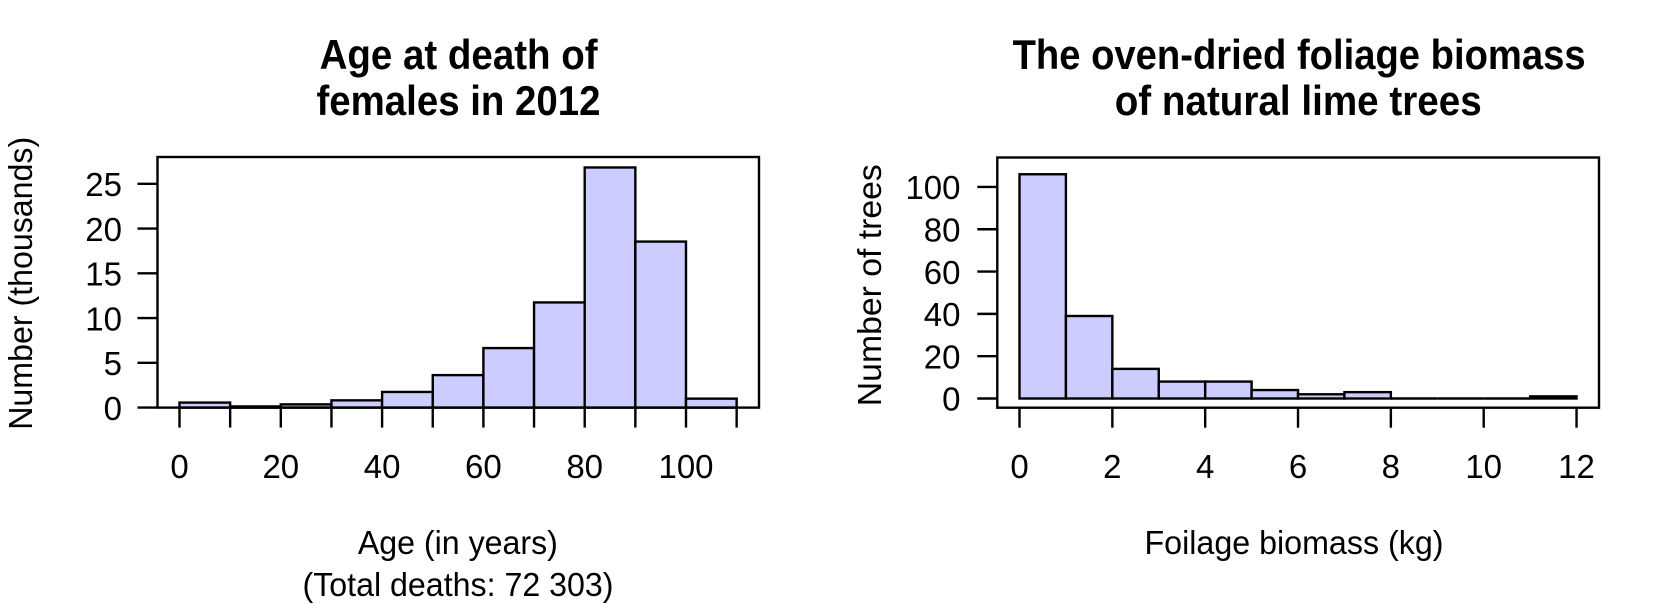 This screenshot has width=1680, height=604. What do you see at coordinates (103, 184) in the screenshot?
I see `svg-text: 25` at bounding box center [103, 184].